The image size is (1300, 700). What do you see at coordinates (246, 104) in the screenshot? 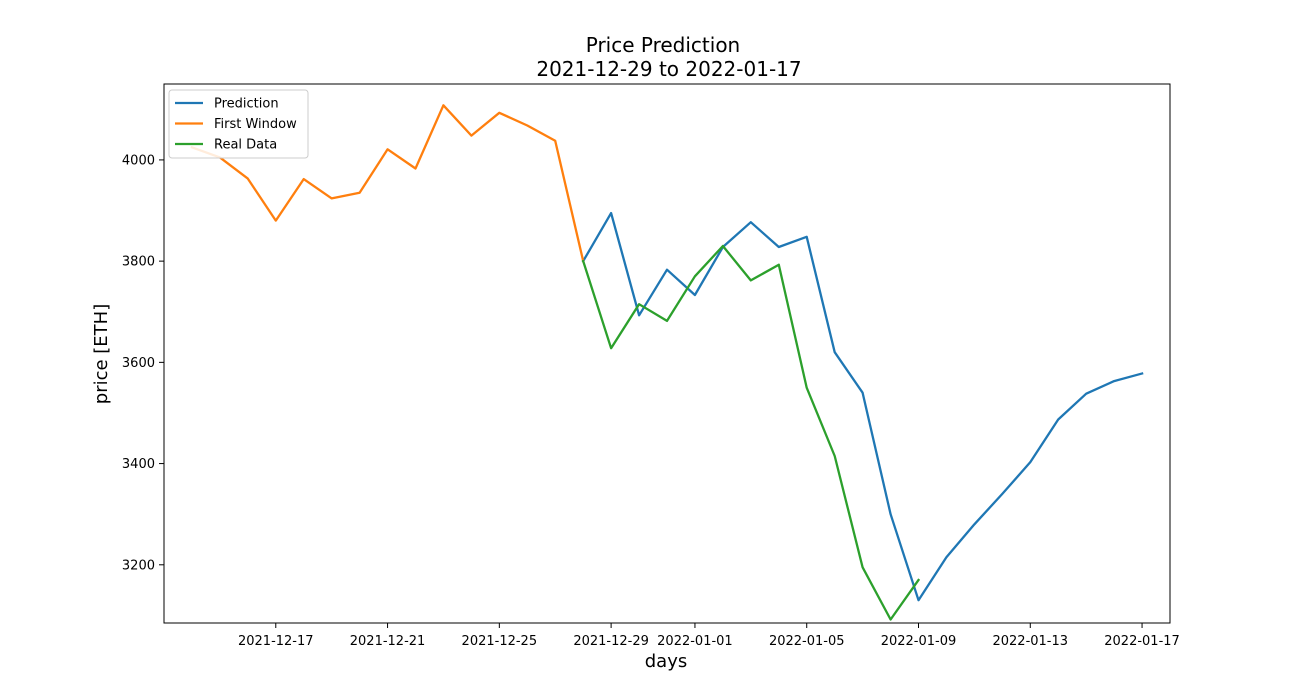
I see `legend-label: Prediction` at bounding box center [246, 104].